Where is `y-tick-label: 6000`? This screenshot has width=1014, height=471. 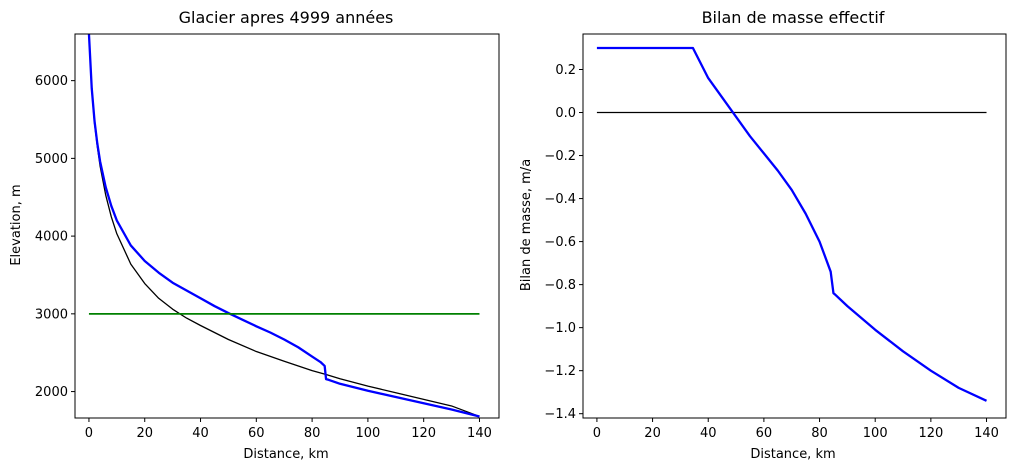 y-tick-label: 6000 is located at coordinates (51, 81).